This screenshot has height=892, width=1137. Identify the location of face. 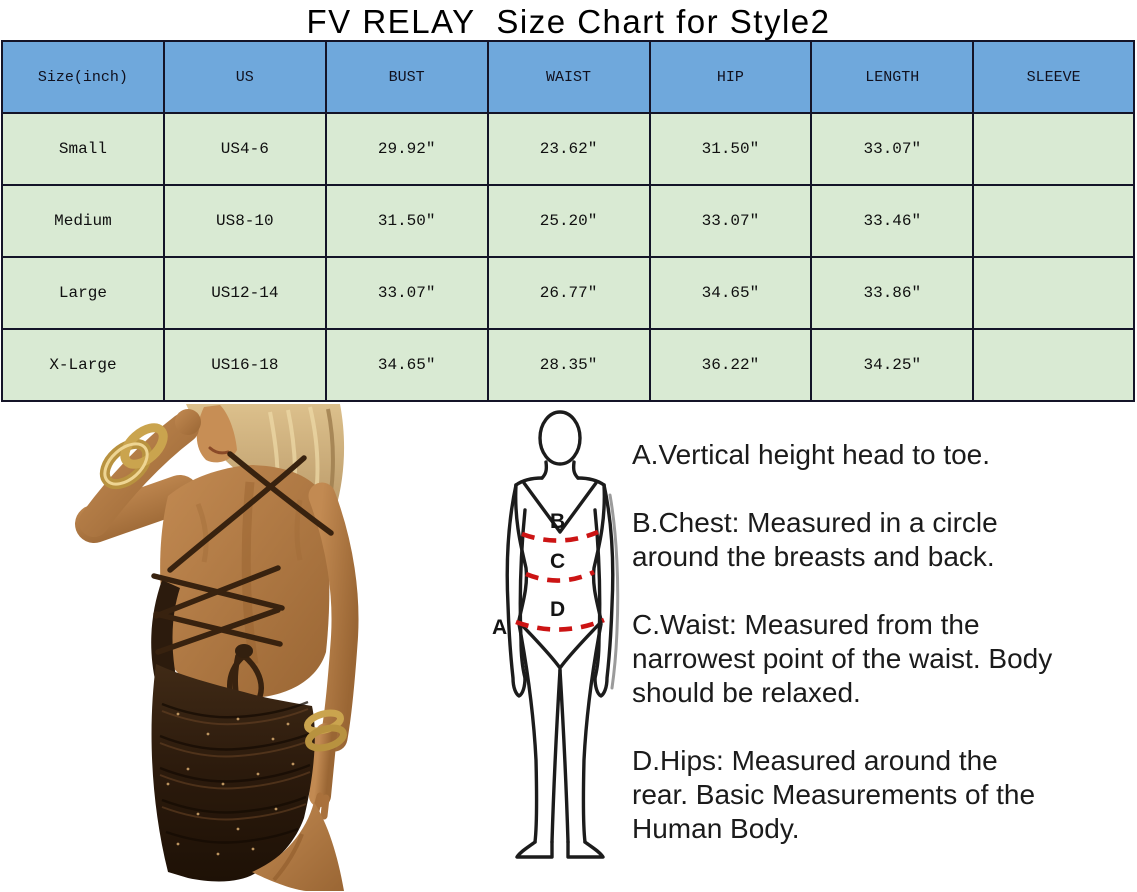
(216, 434).